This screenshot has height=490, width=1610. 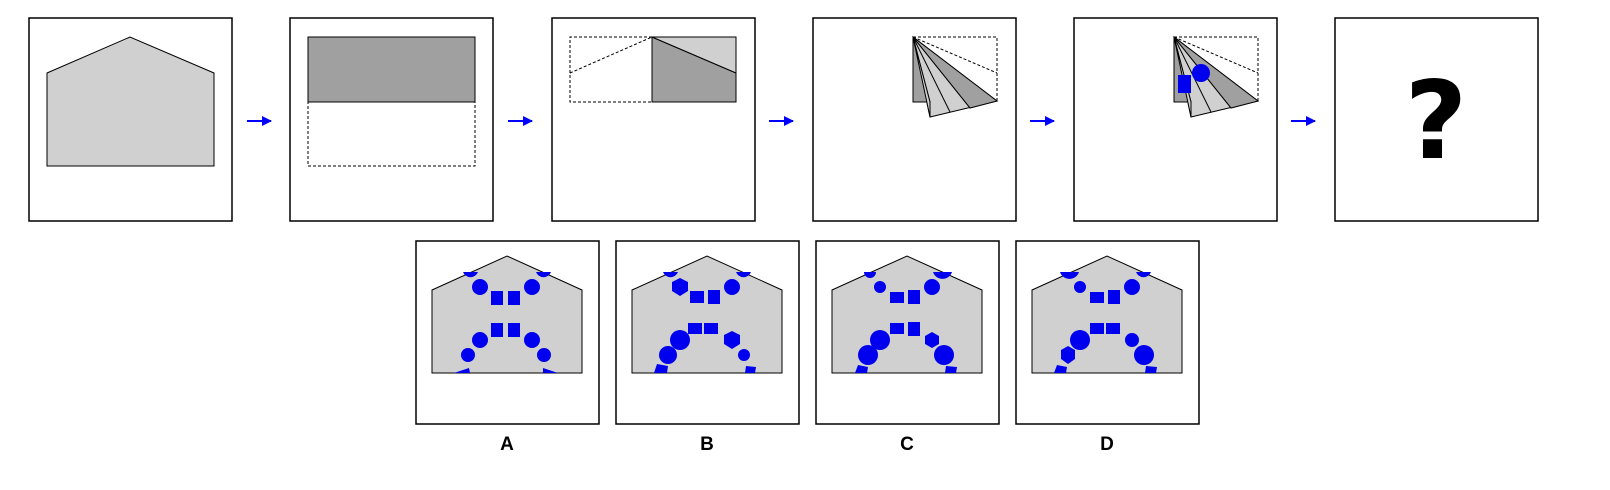 I want to click on option-b-panel, so click(x=707, y=332).